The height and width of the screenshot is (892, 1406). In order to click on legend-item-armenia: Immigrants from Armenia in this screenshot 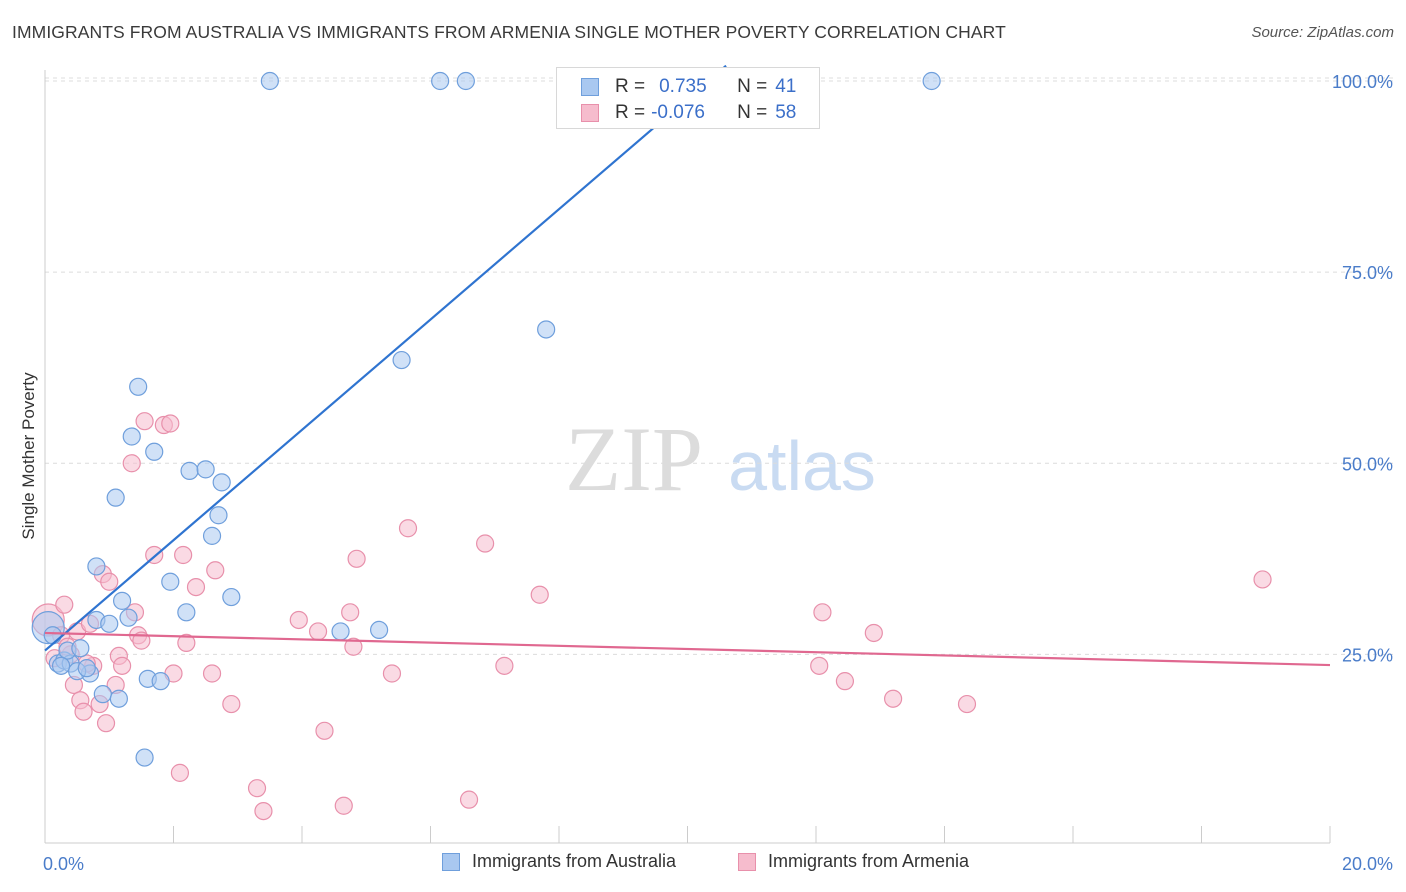, I will do `click(853, 861)`.